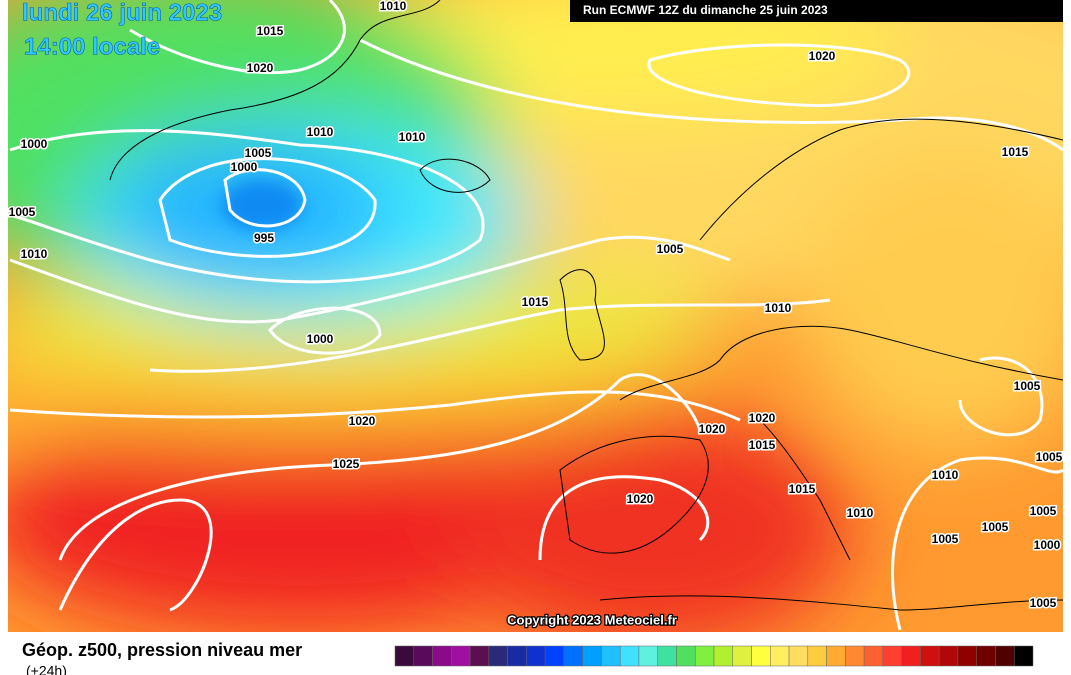 The width and height of the screenshot is (1071, 675). I want to click on footer-title: Géop. z500, pression niveau mer, so click(162, 650).